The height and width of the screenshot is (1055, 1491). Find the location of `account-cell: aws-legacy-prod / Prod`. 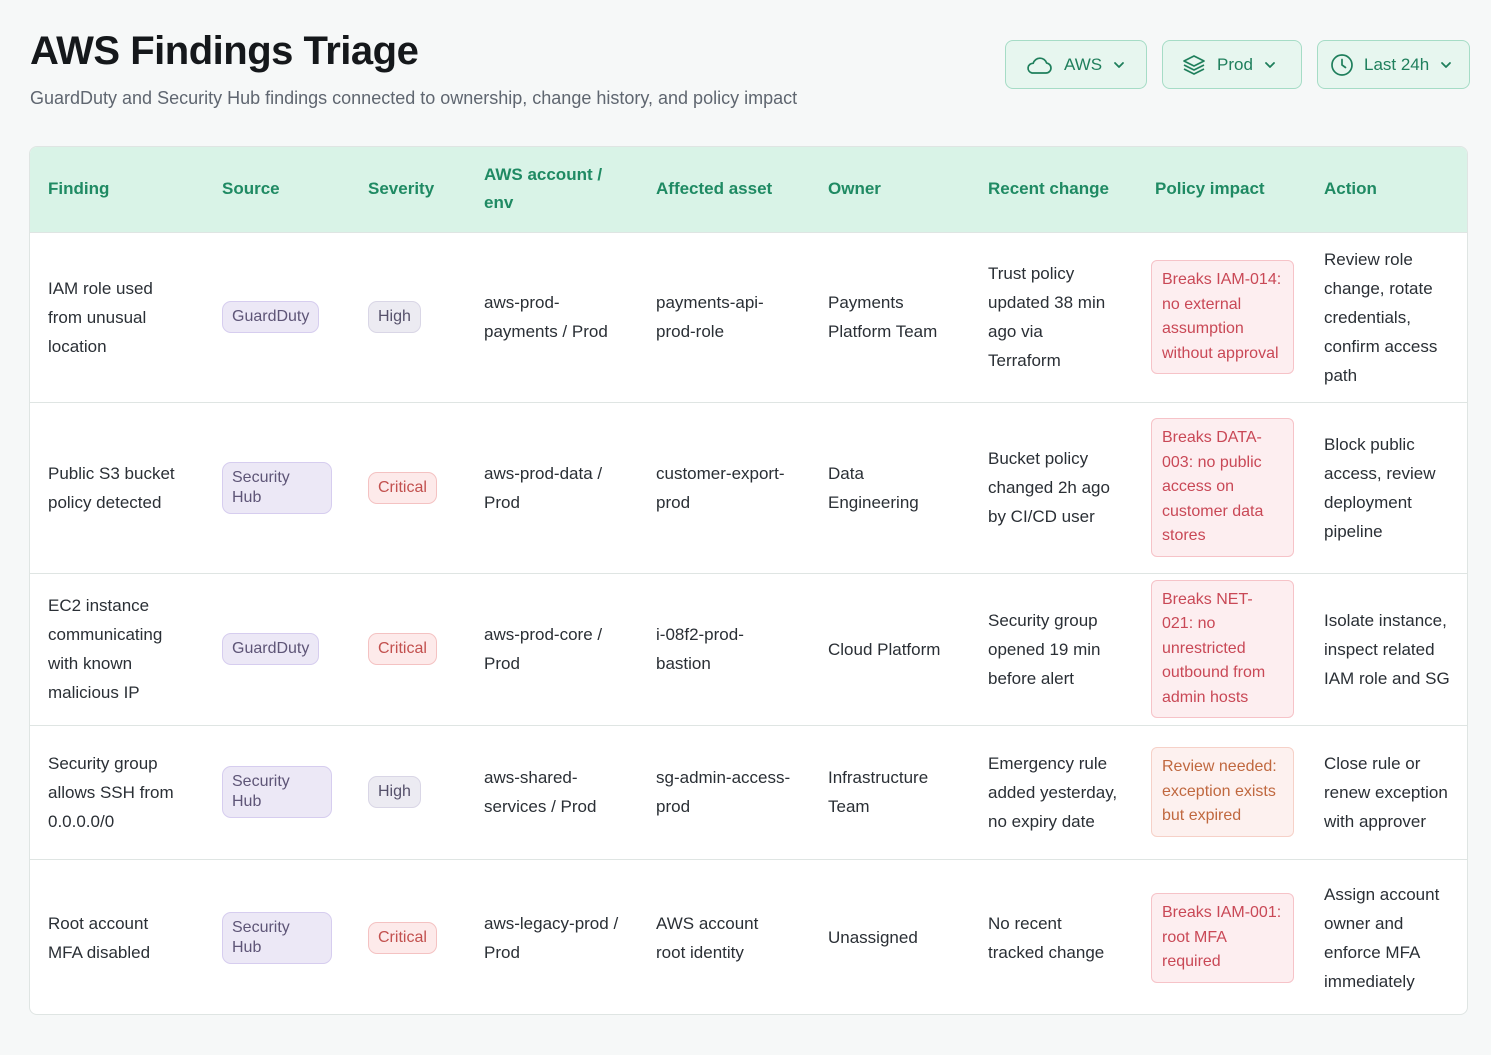

account-cell: aws-legacy-prod / Prod is located at coordinates (552, 936).